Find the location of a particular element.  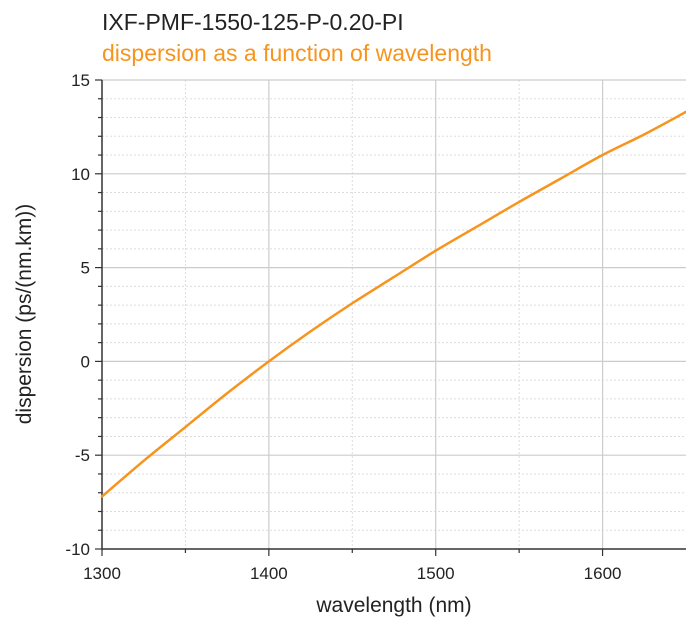

x-tick-label: 1600 is located at coordinates (603, 573).